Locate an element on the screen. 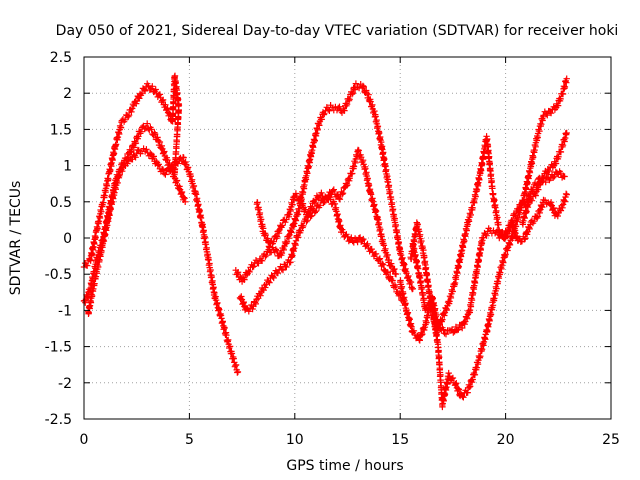 The height and width of the screenshot is (480, 640). y-tick-label: -1 is located at coordinates (65, 311).